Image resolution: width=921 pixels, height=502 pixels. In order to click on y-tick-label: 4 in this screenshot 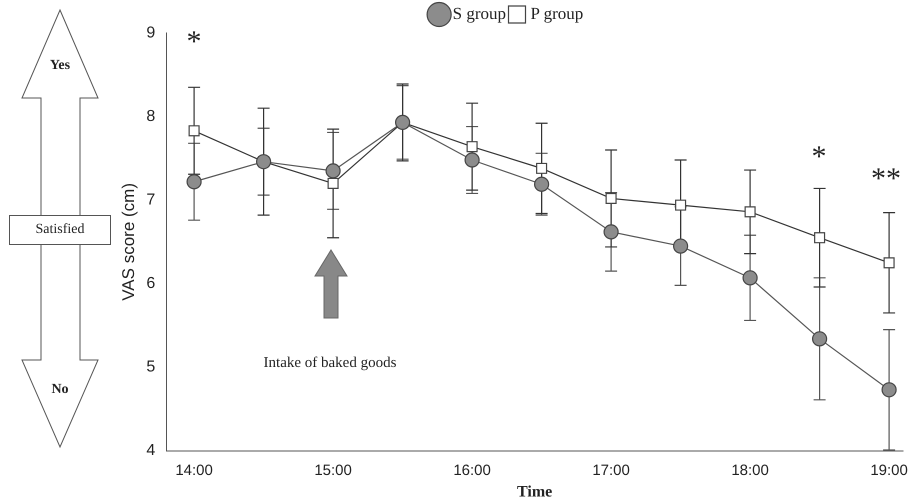, I will do `click(151, 451)`.